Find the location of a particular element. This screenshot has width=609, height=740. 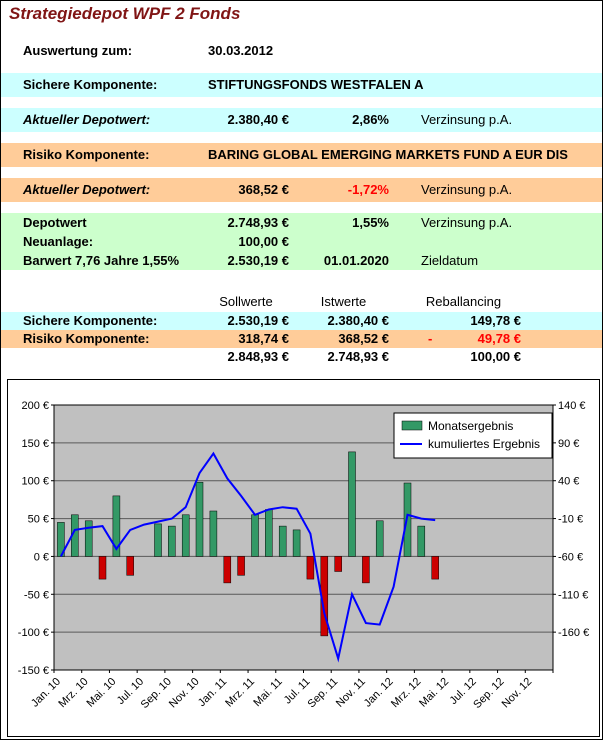

risk-ist-value: 368,52 € is located at coordinates (363, 338).